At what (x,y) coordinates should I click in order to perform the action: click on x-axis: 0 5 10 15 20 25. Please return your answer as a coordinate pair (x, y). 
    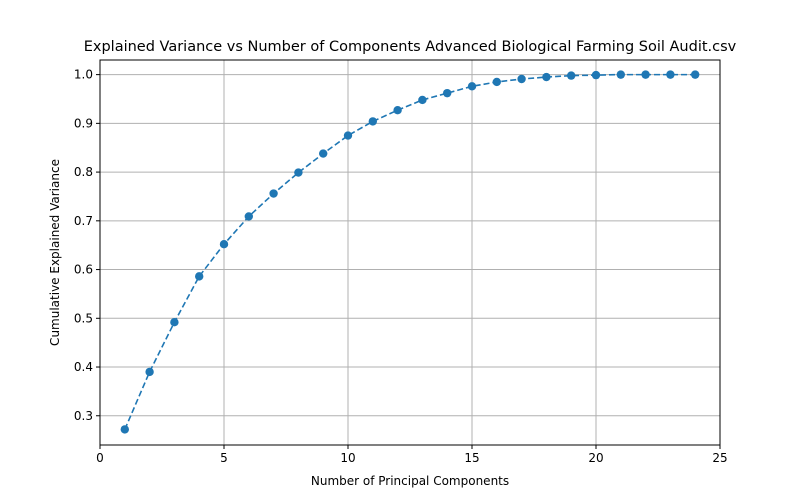
    Looking at the image, I should click on (412, 455).